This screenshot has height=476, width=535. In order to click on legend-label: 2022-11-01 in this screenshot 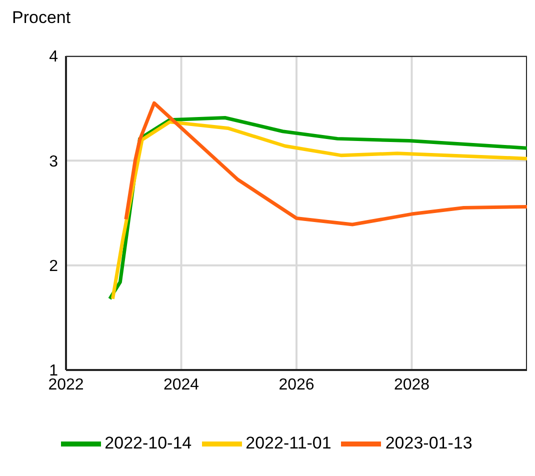, I will do `click(289, 442)`.